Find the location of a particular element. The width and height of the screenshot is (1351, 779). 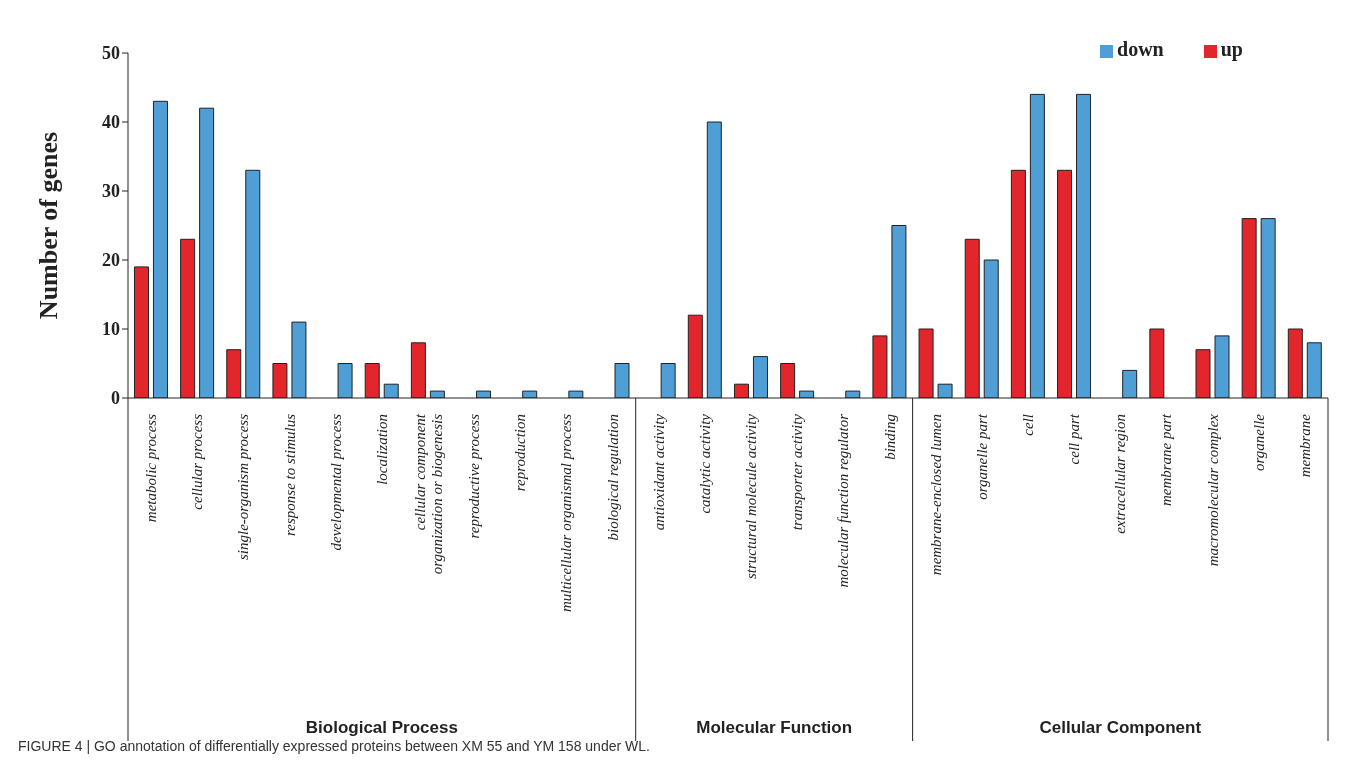

text: Molecular Function is located at coordinates (774, 727).